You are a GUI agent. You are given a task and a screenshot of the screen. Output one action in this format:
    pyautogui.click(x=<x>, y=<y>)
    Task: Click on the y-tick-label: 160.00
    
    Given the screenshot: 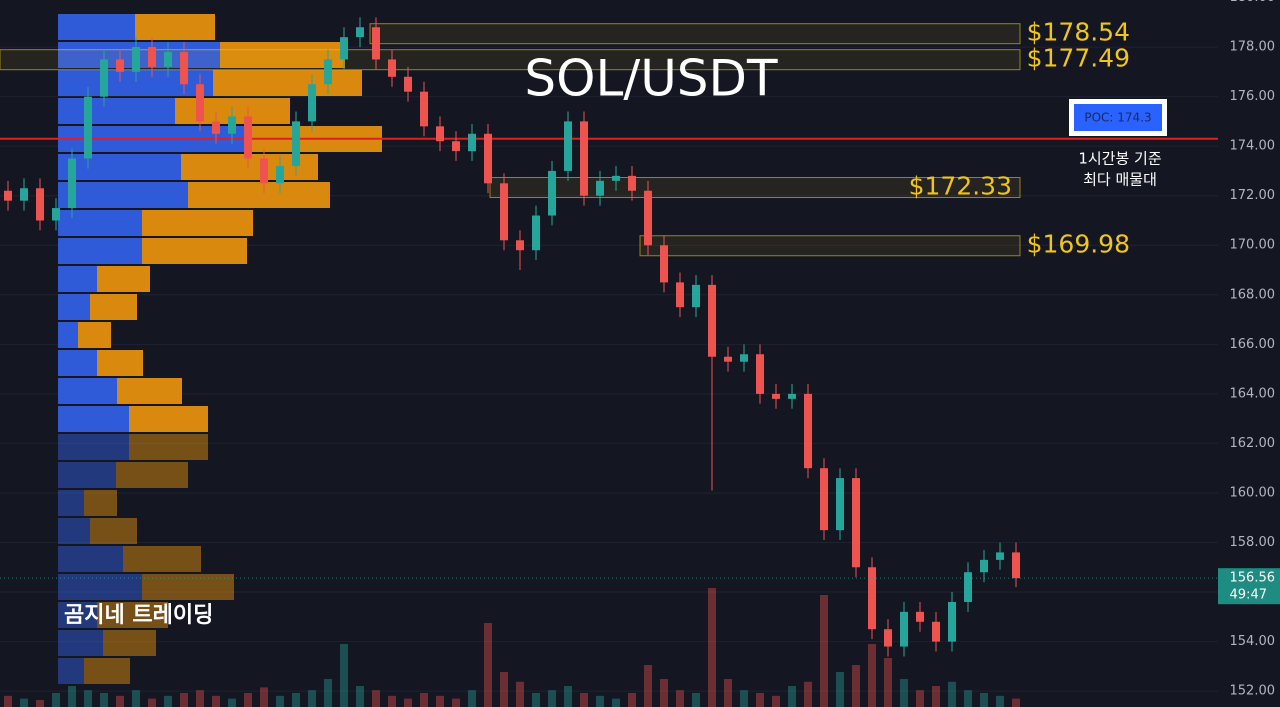 What is the action you would take?
    pyautogui.click(x=1253, y=492)
    